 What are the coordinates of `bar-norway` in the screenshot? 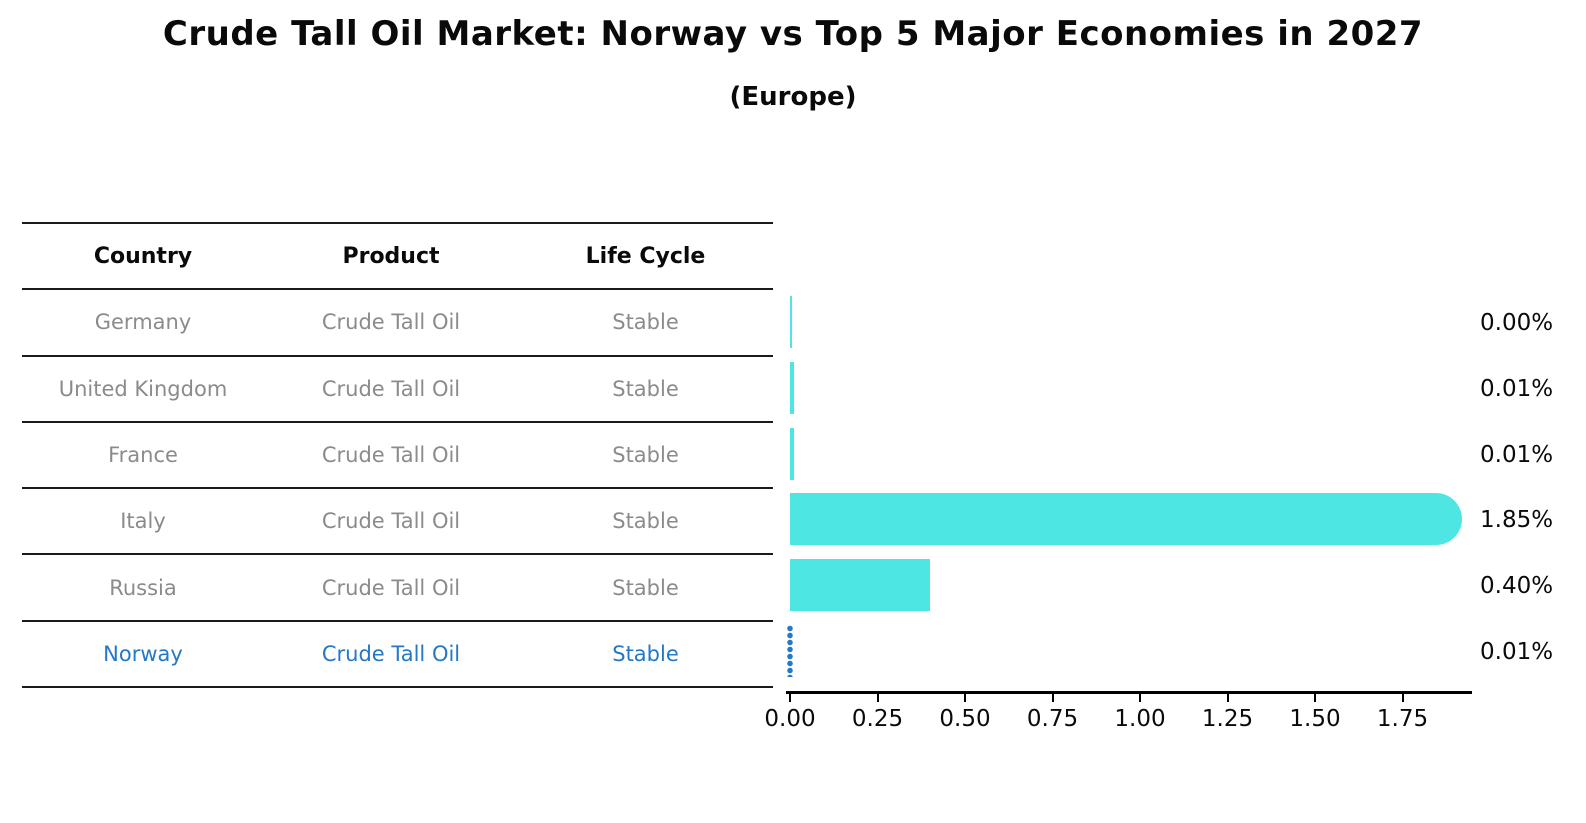 It's located at (790, 651).